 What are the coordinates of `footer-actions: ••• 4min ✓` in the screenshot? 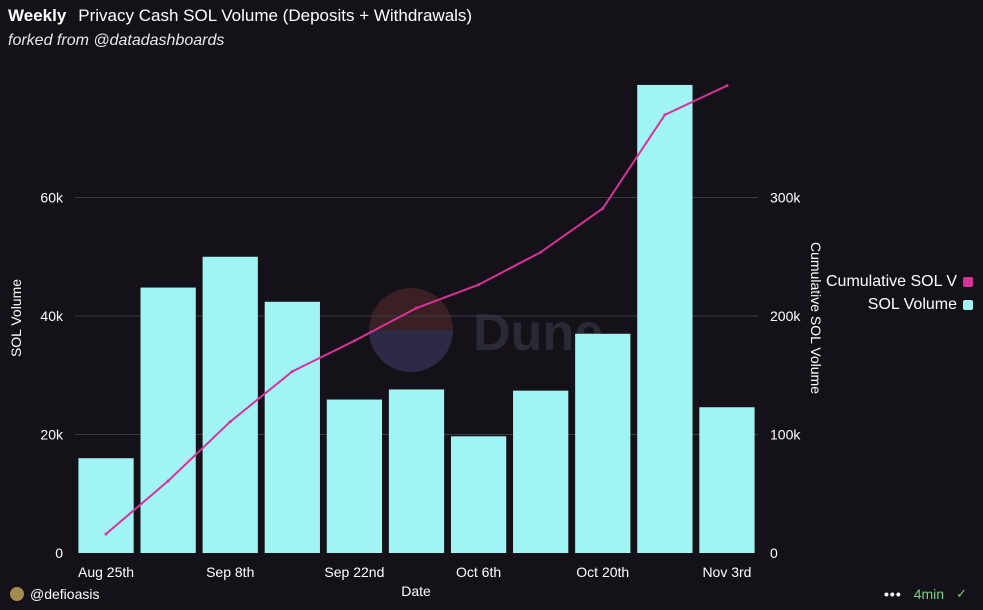 It's located at (925, 594).